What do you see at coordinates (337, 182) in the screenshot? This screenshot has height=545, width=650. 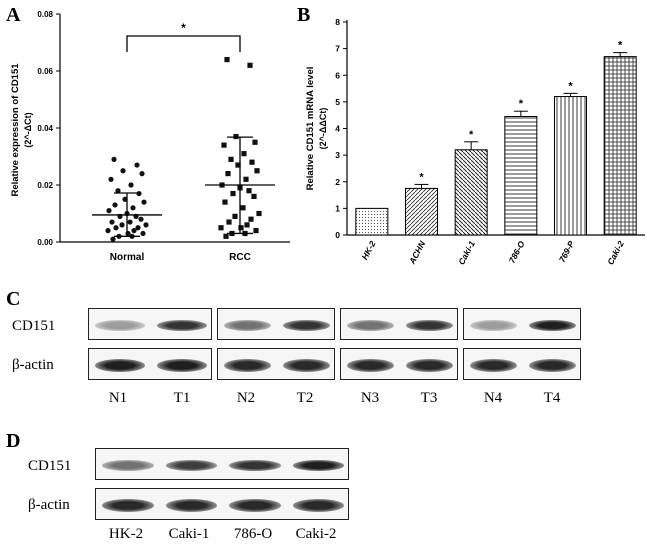 I see `y-tick-label: 2` at bounding box center [337, 182].